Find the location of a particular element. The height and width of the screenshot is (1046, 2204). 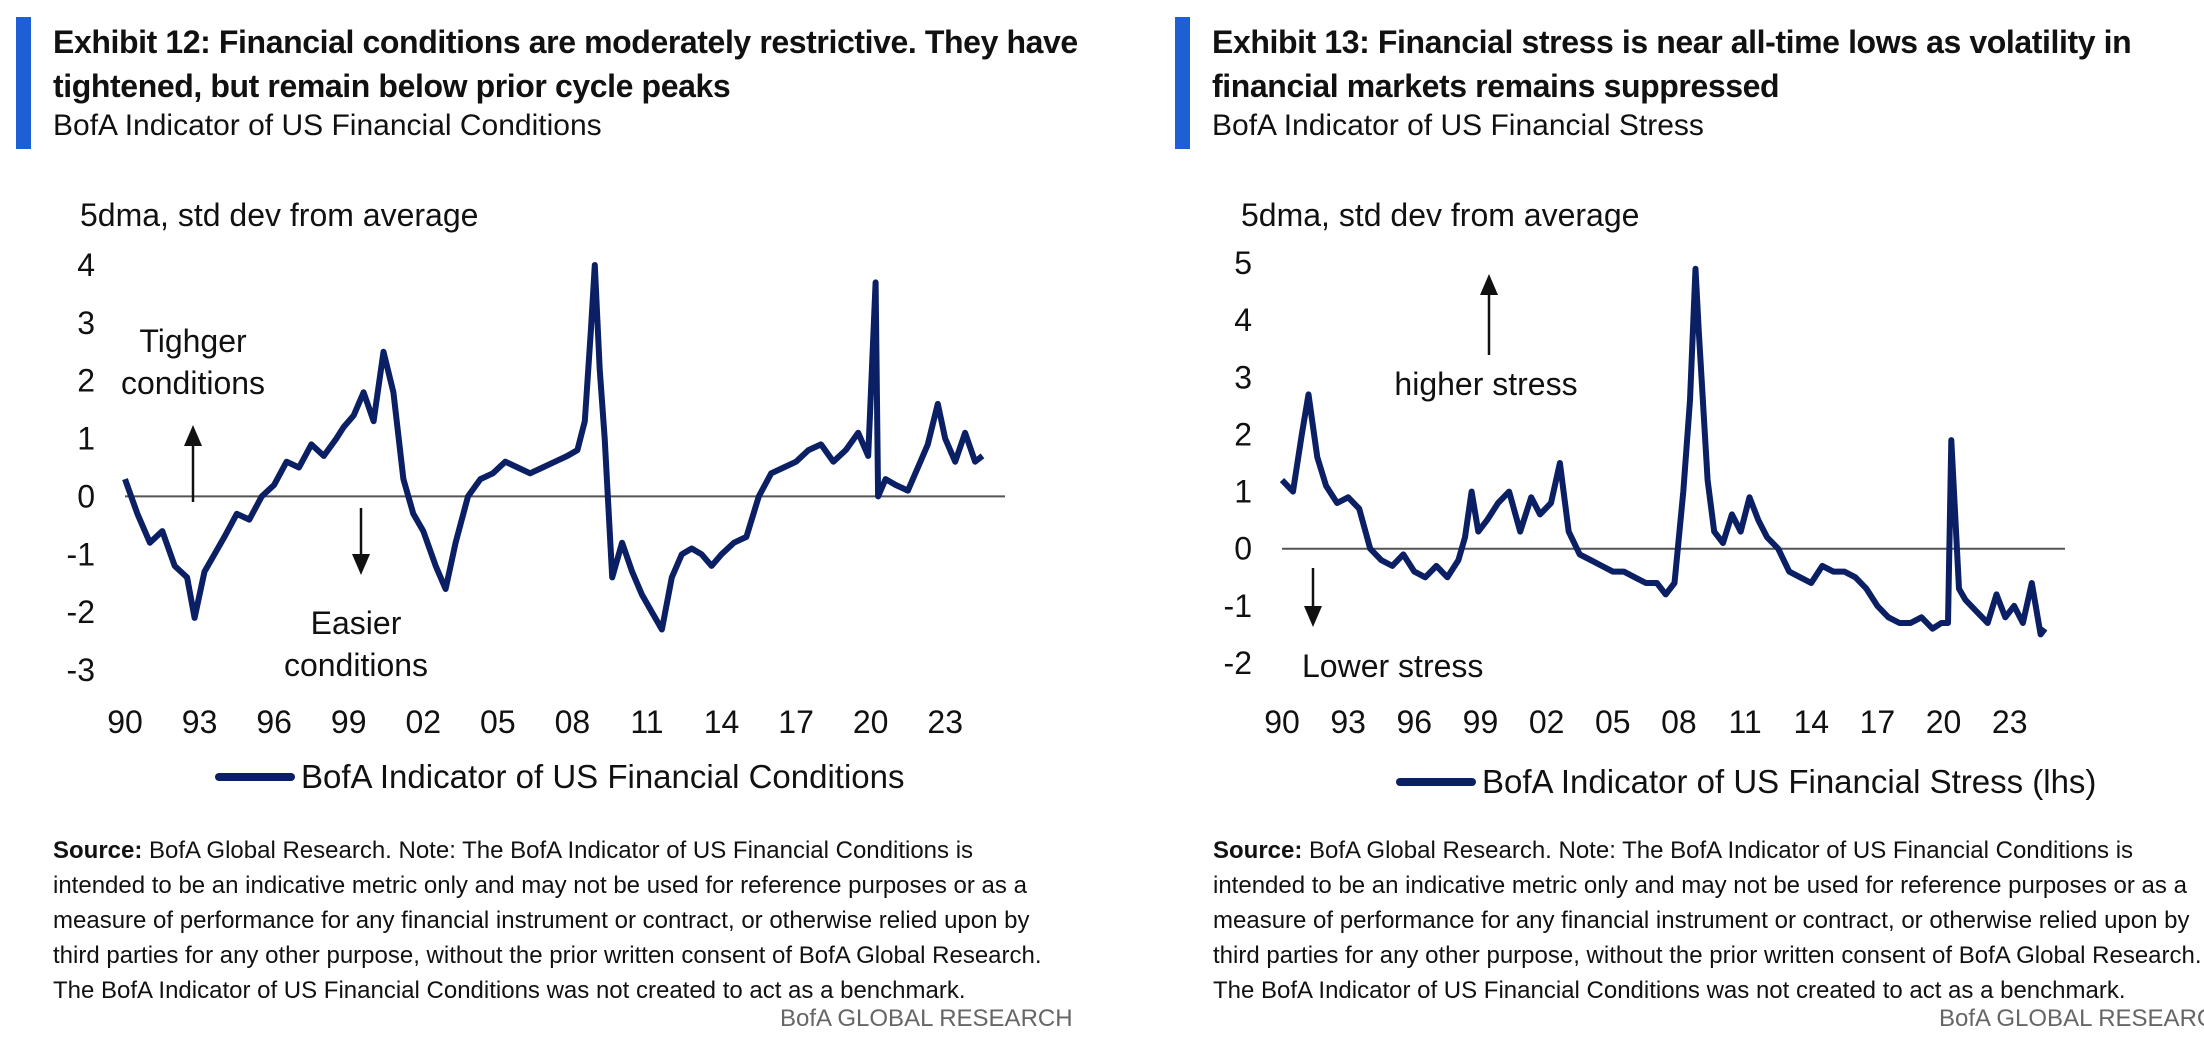

y-tick-label: -3 is located at coordinates (81, 670).